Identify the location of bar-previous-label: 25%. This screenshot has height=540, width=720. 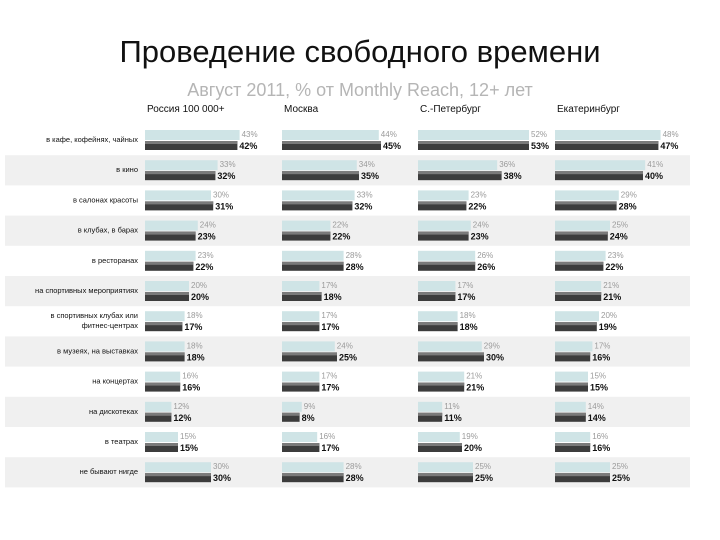
(620, 466).